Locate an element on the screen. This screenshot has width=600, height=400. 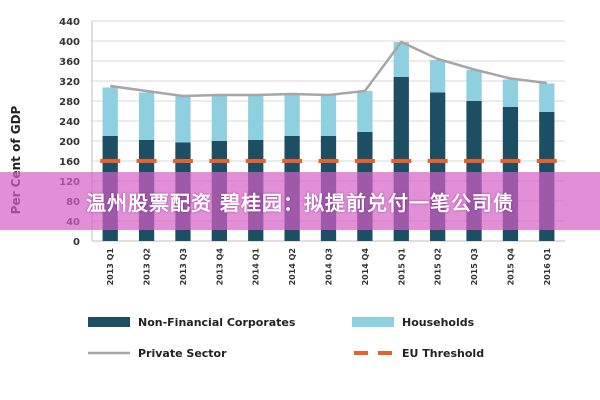
y-tick-label: 0 is located at coordinates (76, 242).